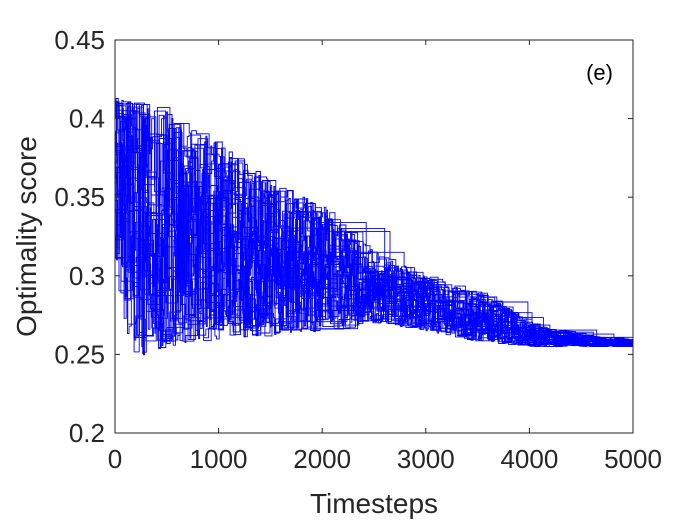 The width and height of the screenshot is (700, 525). Describe the element at coordinates (322, 459) in the screenshot. I see `x-tick-label: 2000` at that location.